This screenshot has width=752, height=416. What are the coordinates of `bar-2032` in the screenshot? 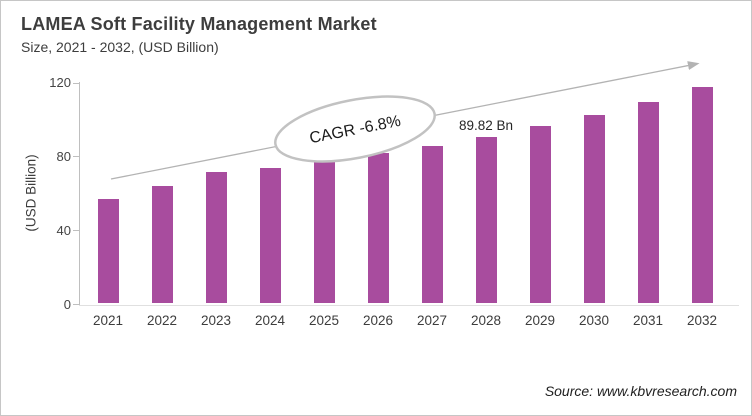 It's located at (702, 195).